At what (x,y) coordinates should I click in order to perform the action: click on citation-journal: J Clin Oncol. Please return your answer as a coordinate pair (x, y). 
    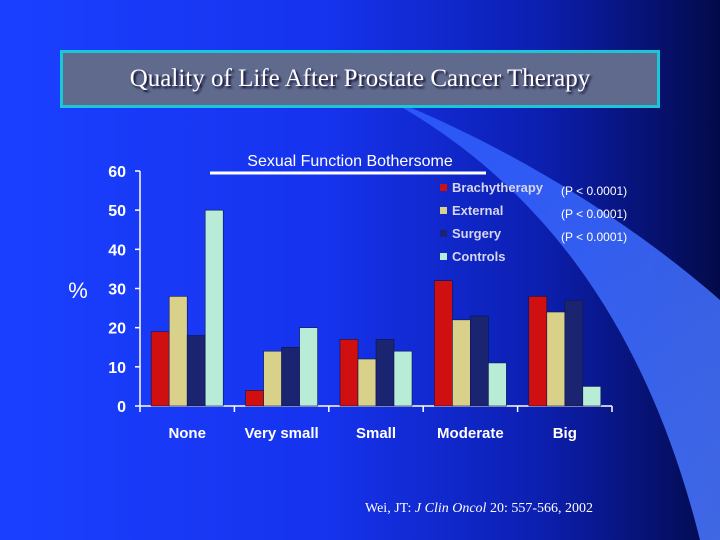
    Looking at the image, I should click on (450, 508).